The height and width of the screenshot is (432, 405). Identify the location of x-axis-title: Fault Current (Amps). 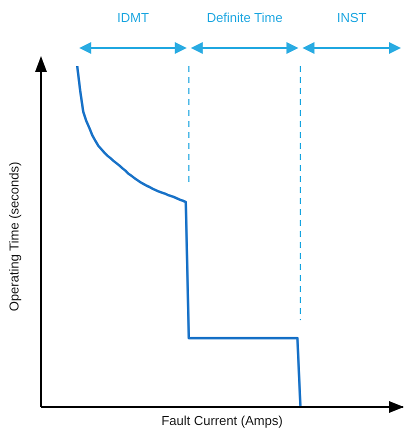
(222, 420).